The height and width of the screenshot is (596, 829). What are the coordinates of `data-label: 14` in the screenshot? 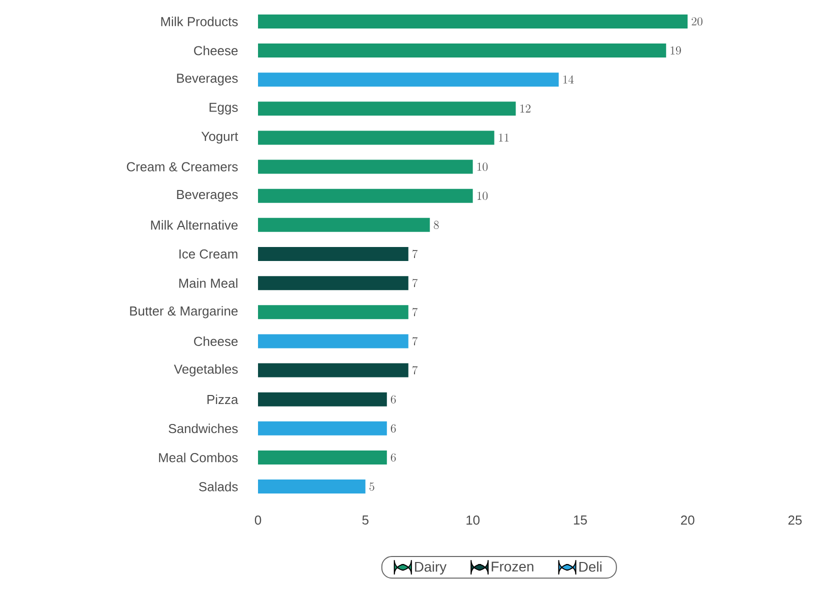 It's located at (568, 79).